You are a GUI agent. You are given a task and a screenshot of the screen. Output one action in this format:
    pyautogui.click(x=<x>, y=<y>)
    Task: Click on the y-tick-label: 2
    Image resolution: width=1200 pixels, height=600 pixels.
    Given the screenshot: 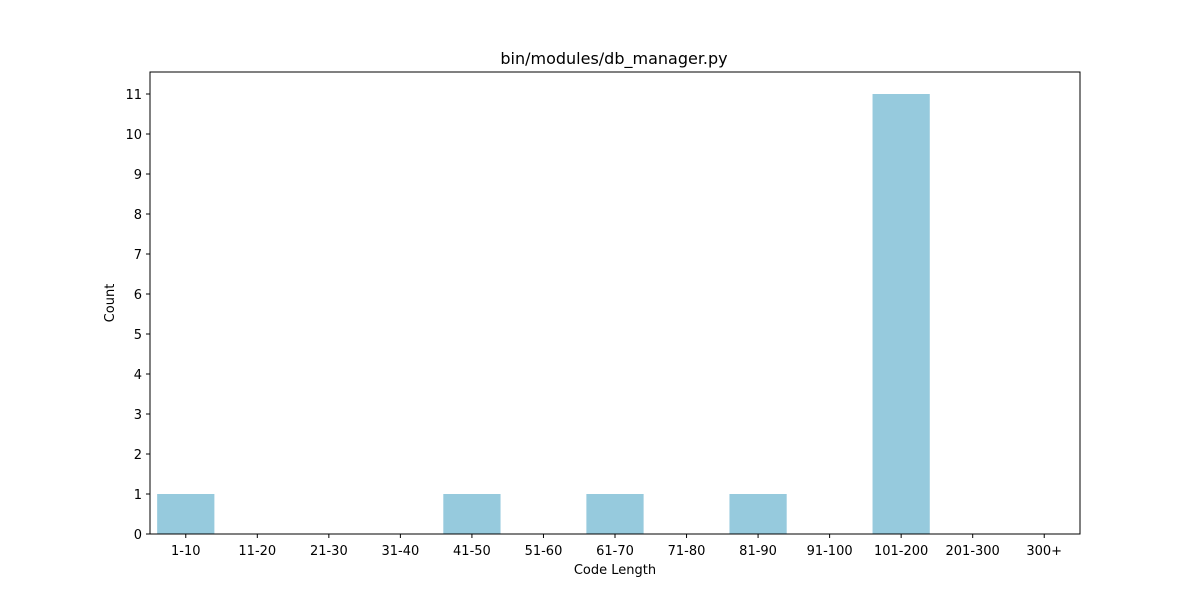 What is the action you would take?
    pyautogui.click(x=138, y=455)
    